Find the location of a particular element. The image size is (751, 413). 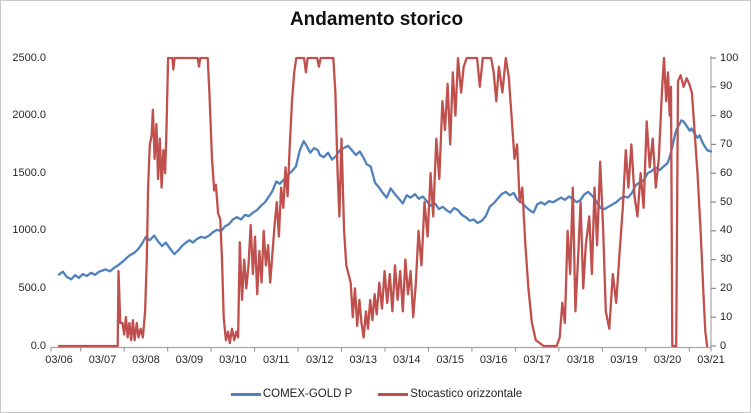

legend: COMEX-GOLD P Stocastico orizzontale is located at coordinates (375, 394).